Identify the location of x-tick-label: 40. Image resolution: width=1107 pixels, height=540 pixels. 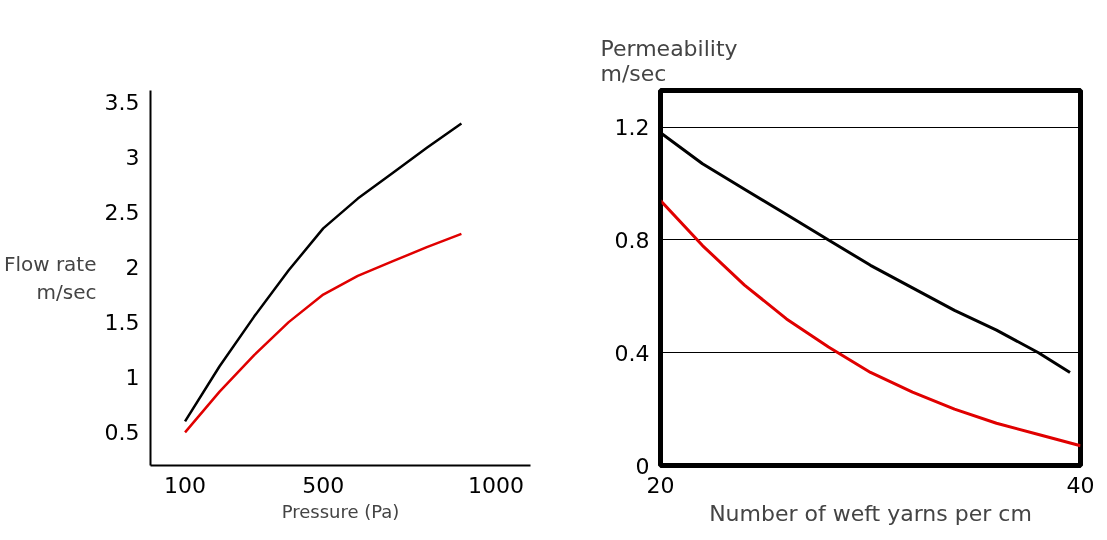
(1080, 485).